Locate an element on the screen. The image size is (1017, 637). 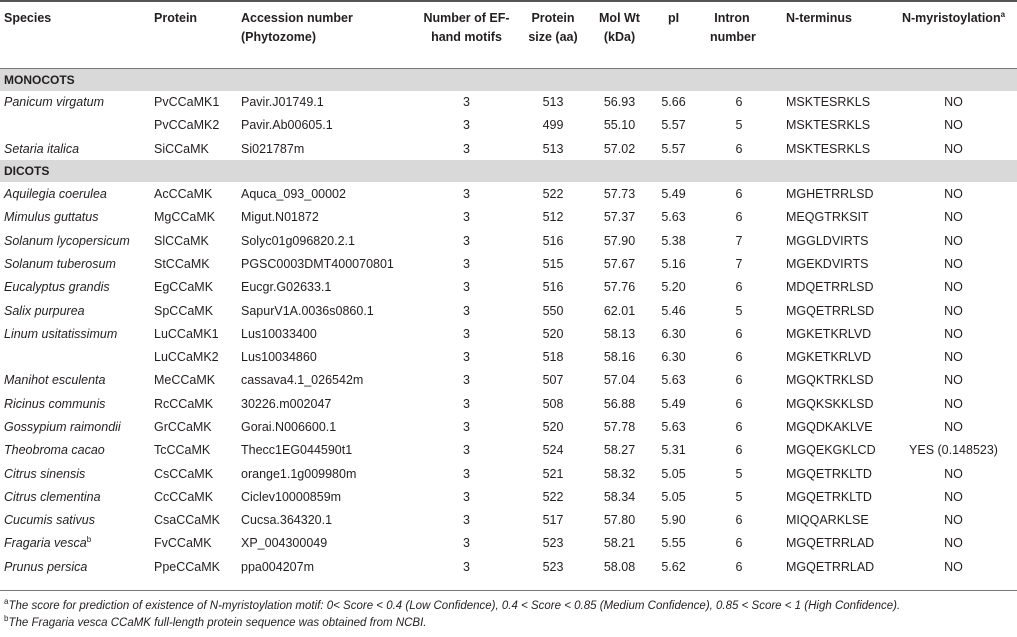
cell-protein: CsaCCaMK is located at coordinates (187, 520).